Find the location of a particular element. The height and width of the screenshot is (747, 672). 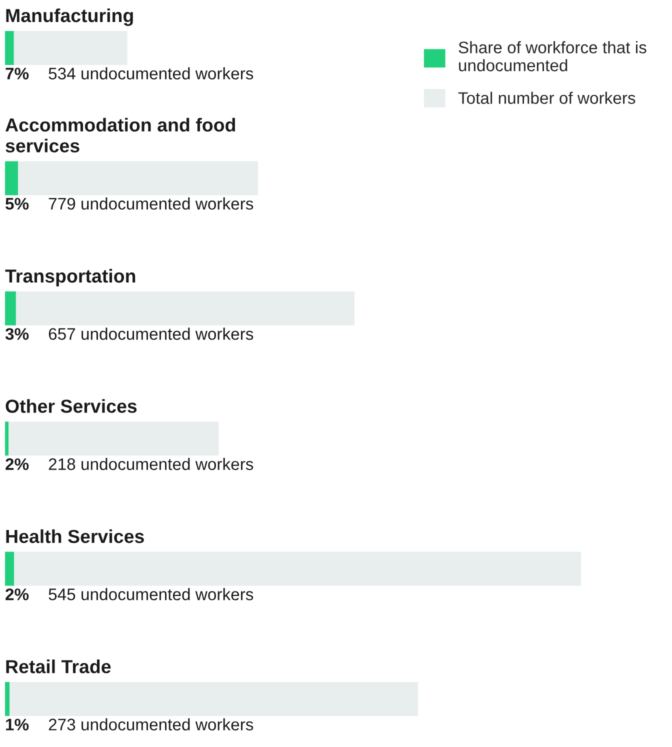

data-label: 534 undocumented workers is located at coordinates (151, 73).